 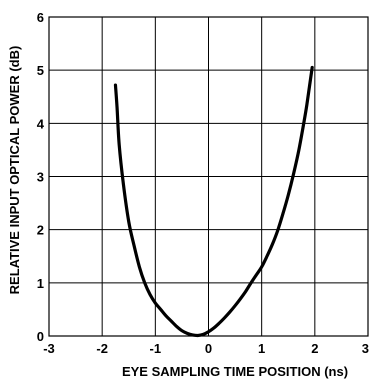 I want to click on y-axis-title: RELATIVE INPUT OPTICAL POWER (dB), so click(x=14, y=170).